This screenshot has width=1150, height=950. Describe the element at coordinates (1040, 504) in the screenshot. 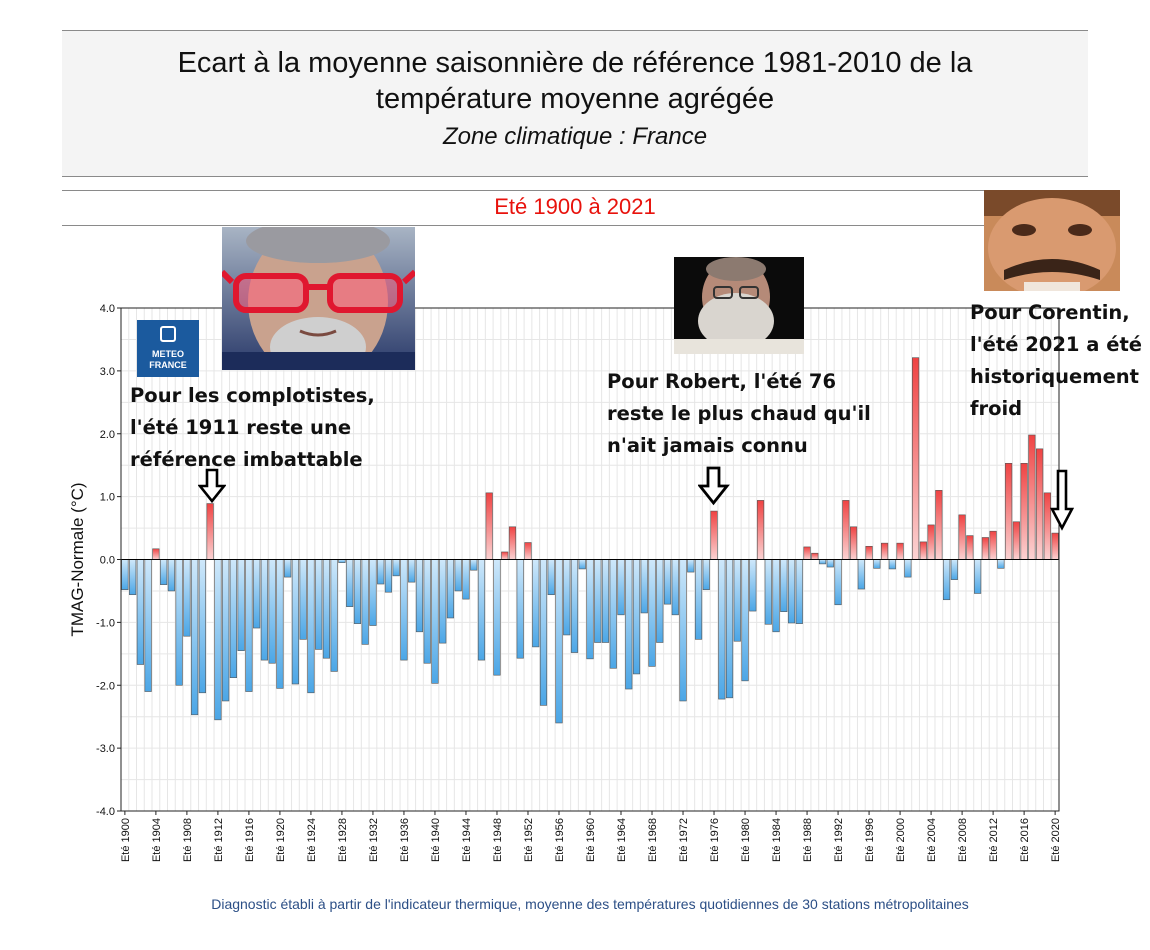

I see `bar-2018` at that location.